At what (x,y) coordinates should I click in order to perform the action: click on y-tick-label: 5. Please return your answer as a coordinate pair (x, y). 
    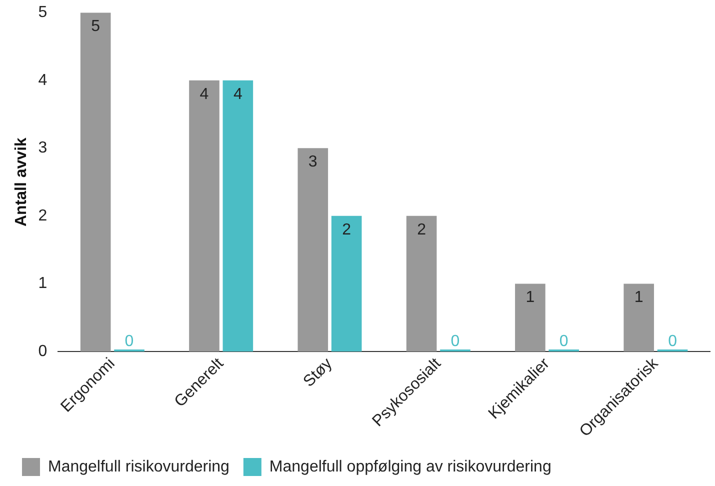
    Looking at the image, I should click on (43, 13).